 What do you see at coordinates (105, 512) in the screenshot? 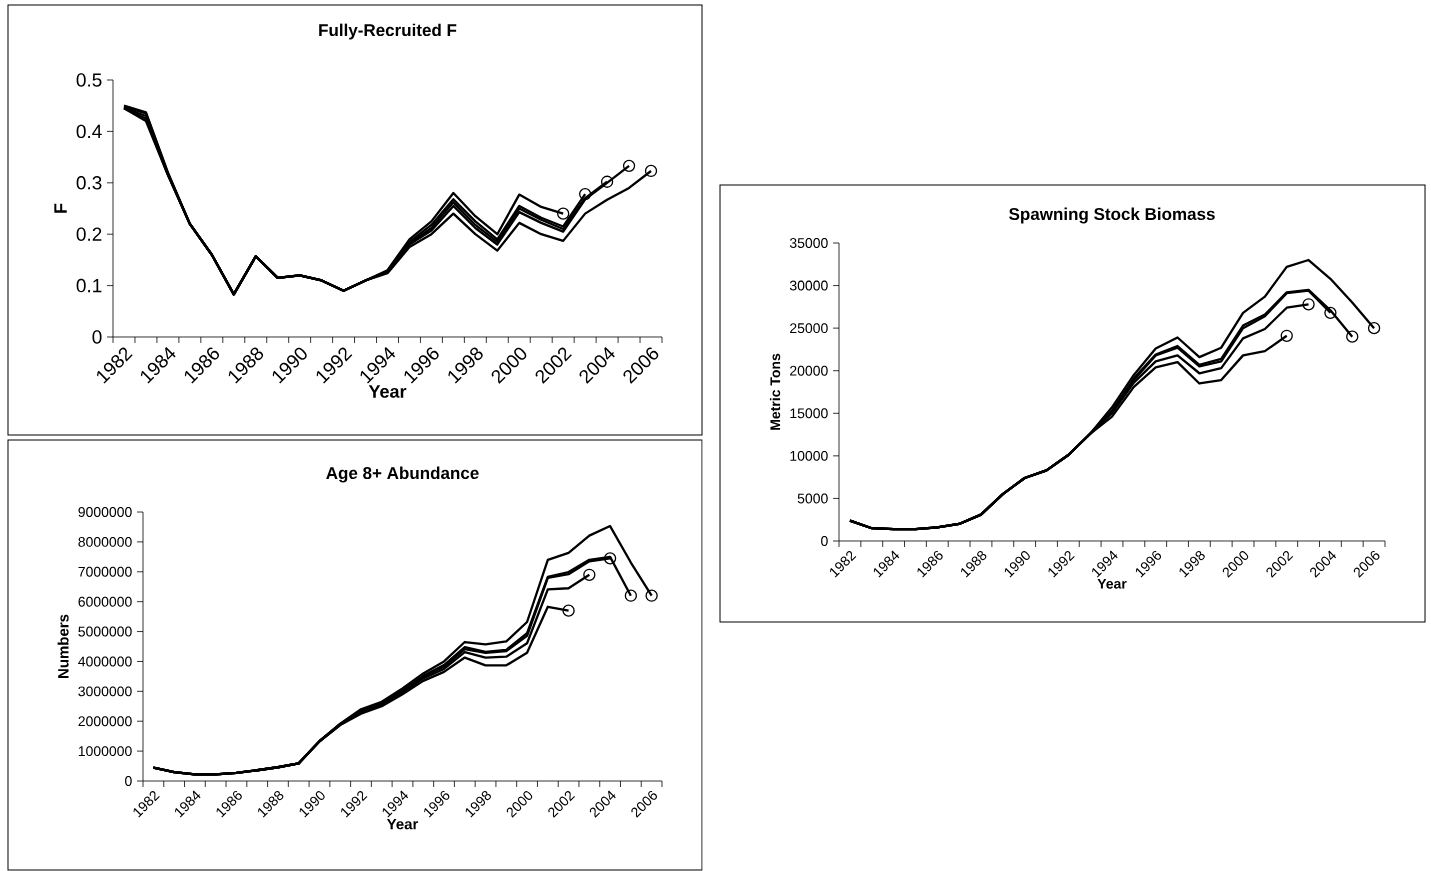
I see `y-tick-label: 9000000` at bounding box center [105, 512].